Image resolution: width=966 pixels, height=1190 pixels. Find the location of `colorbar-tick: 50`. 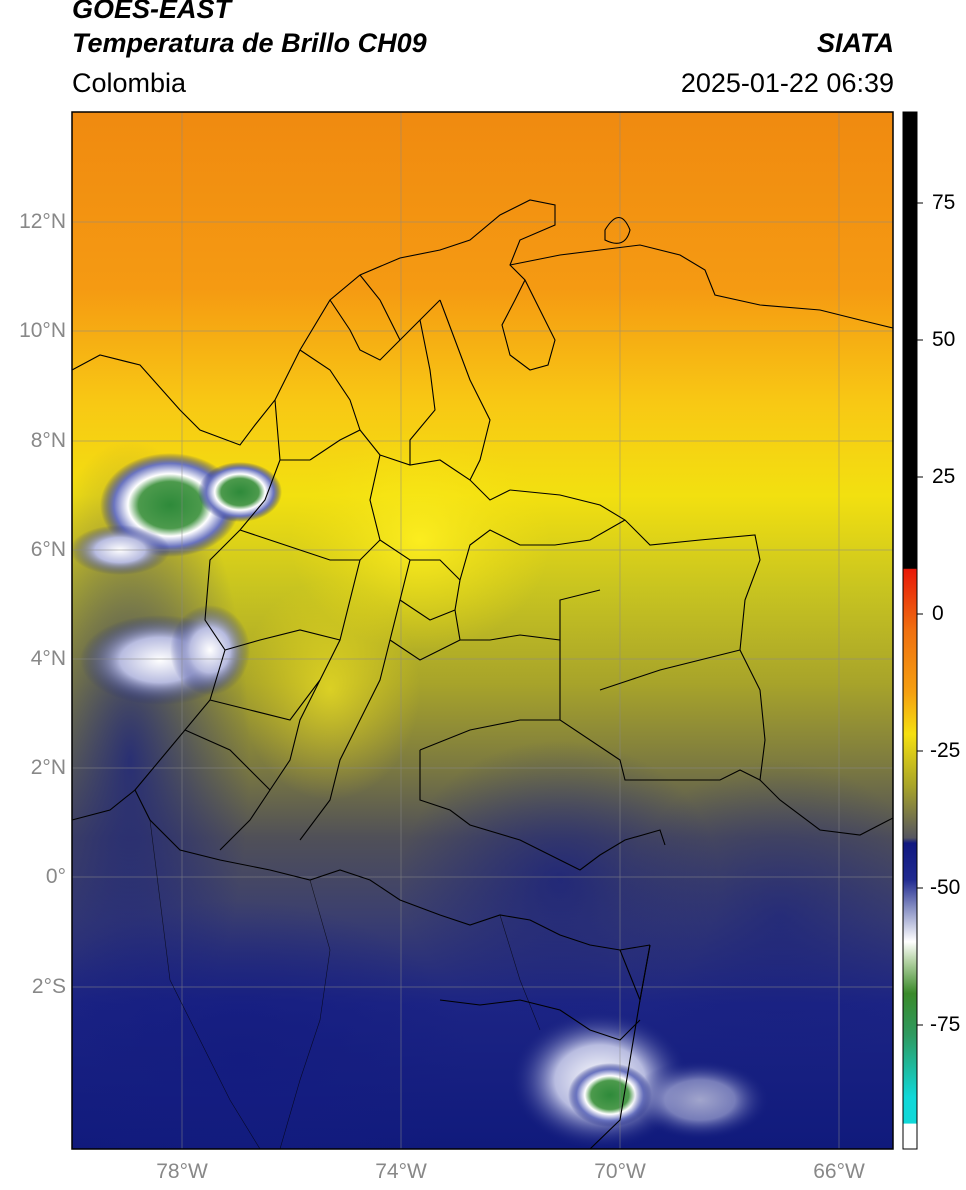

colorbar-tick: 50 is located at coordinates (944, 339).